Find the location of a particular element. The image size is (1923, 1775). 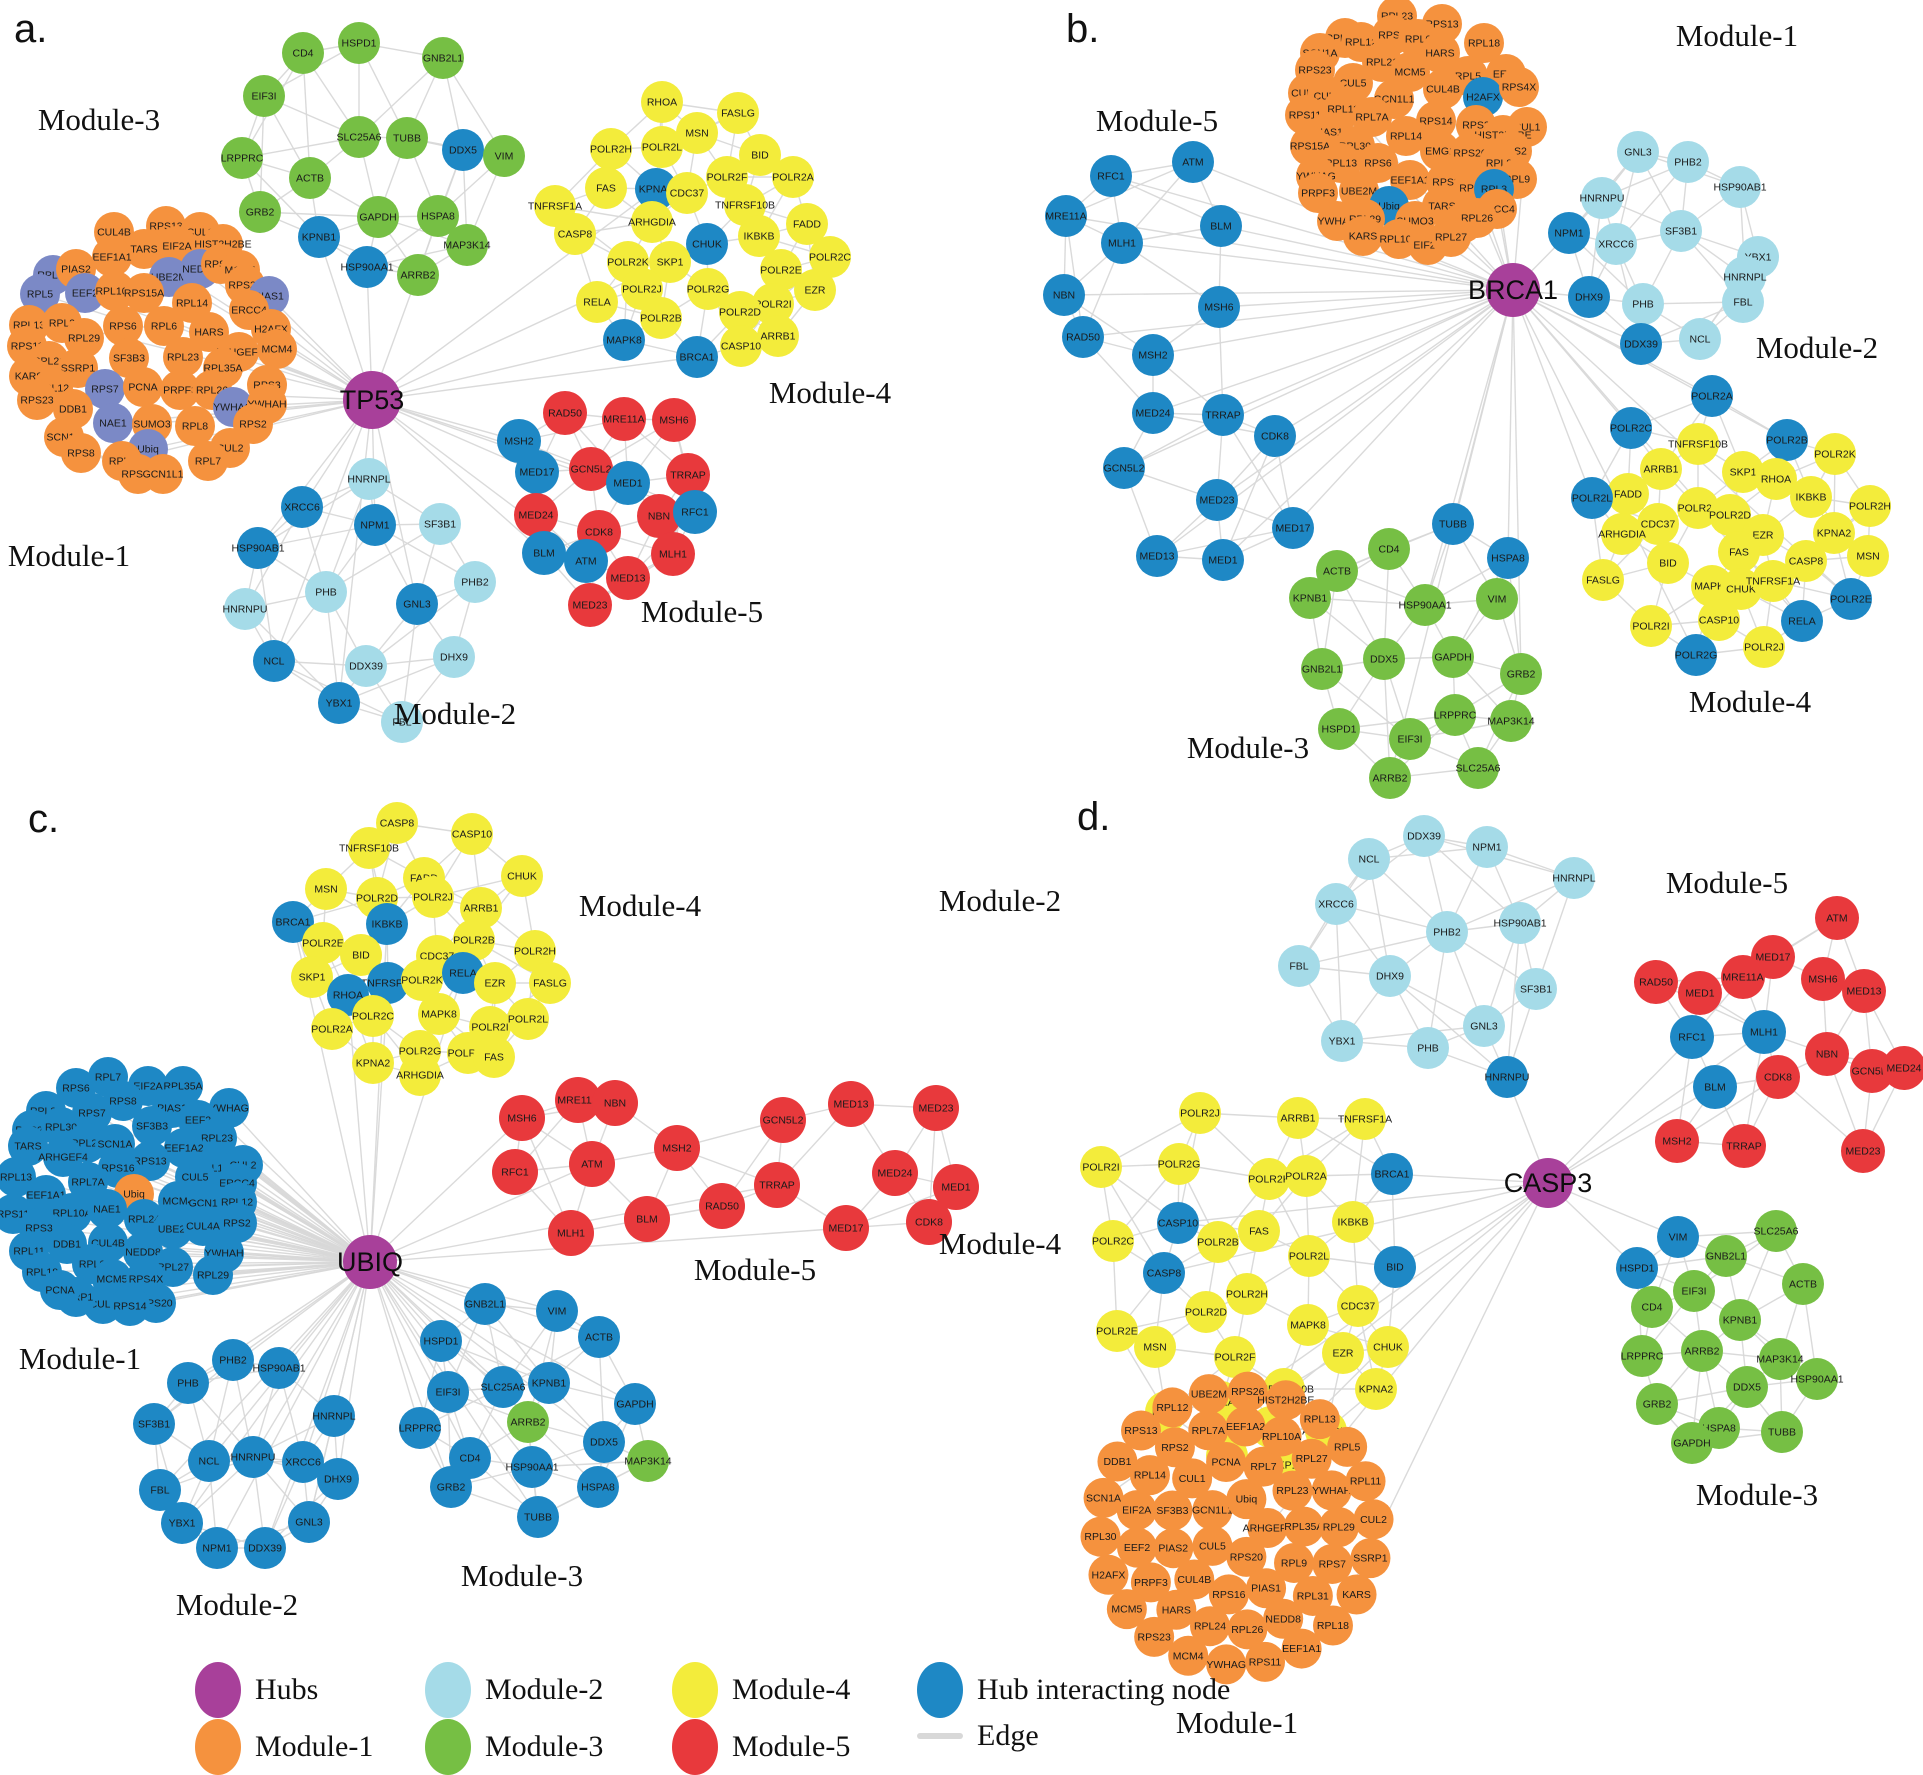

node-label-HNRNPU: HNRNPU is located at coordinates (245, 610).